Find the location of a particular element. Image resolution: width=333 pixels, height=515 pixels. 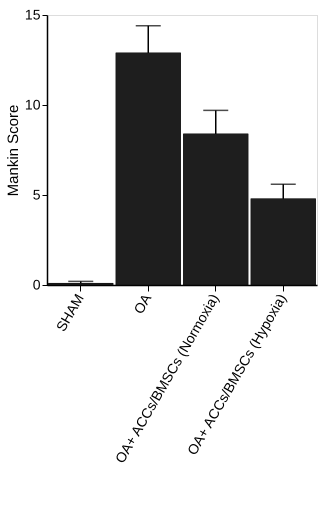

y-tick-label: 0 is located at coordinates (36, 284).